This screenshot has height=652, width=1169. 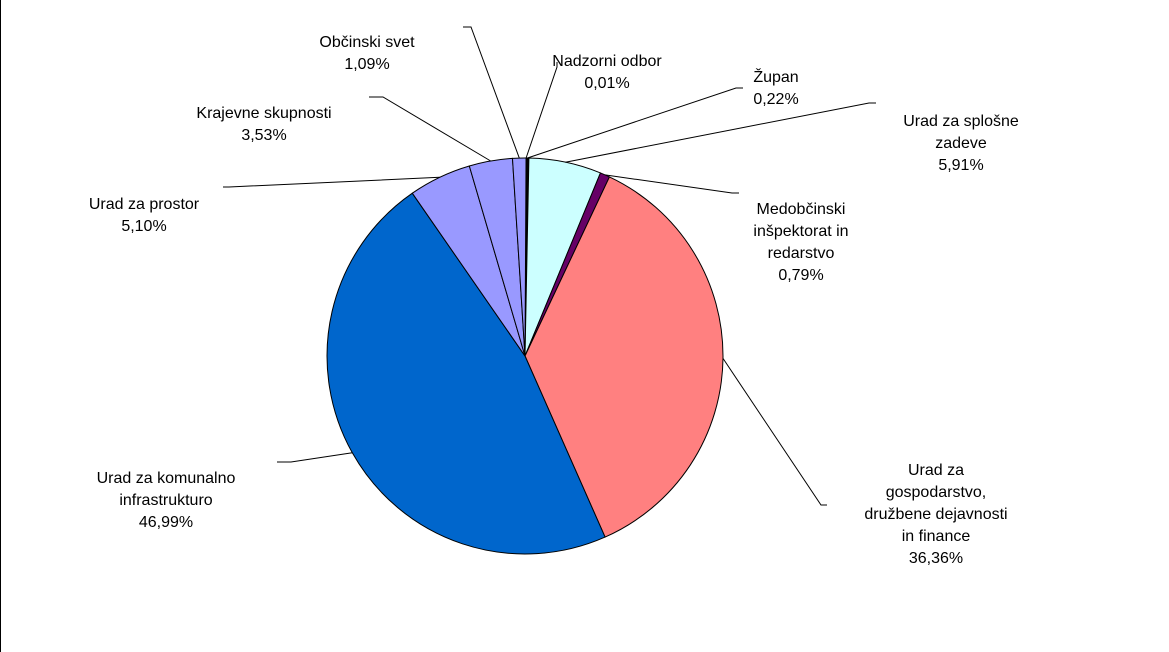 What do you see at coordinates (144, 215) in the screenshot?
I see `label-urad-za-prostor: Urad za prostor 5,10%` at bounding box center [144, 215].